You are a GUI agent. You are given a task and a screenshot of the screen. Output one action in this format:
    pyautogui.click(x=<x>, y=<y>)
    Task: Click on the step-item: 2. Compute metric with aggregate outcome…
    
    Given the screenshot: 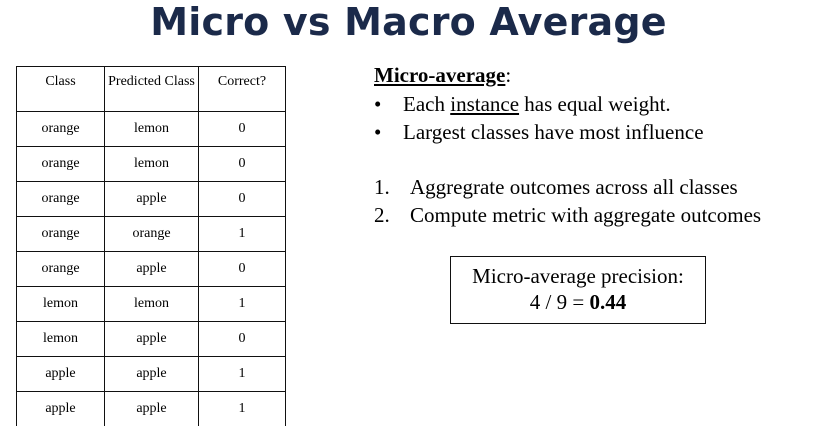 What is the action you would take?
    pyautogui.click(x=567, y=215)
    